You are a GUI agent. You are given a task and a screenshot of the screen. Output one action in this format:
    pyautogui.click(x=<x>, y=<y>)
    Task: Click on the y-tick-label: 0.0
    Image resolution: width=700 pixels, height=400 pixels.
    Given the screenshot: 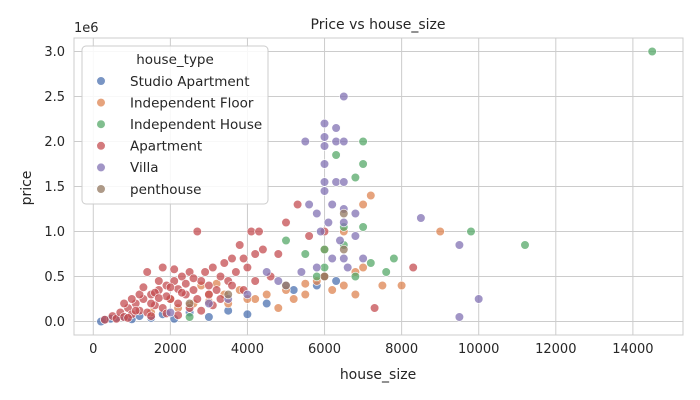 What is the action you would take?
    pyautogui.click(x=54, y=322)
    